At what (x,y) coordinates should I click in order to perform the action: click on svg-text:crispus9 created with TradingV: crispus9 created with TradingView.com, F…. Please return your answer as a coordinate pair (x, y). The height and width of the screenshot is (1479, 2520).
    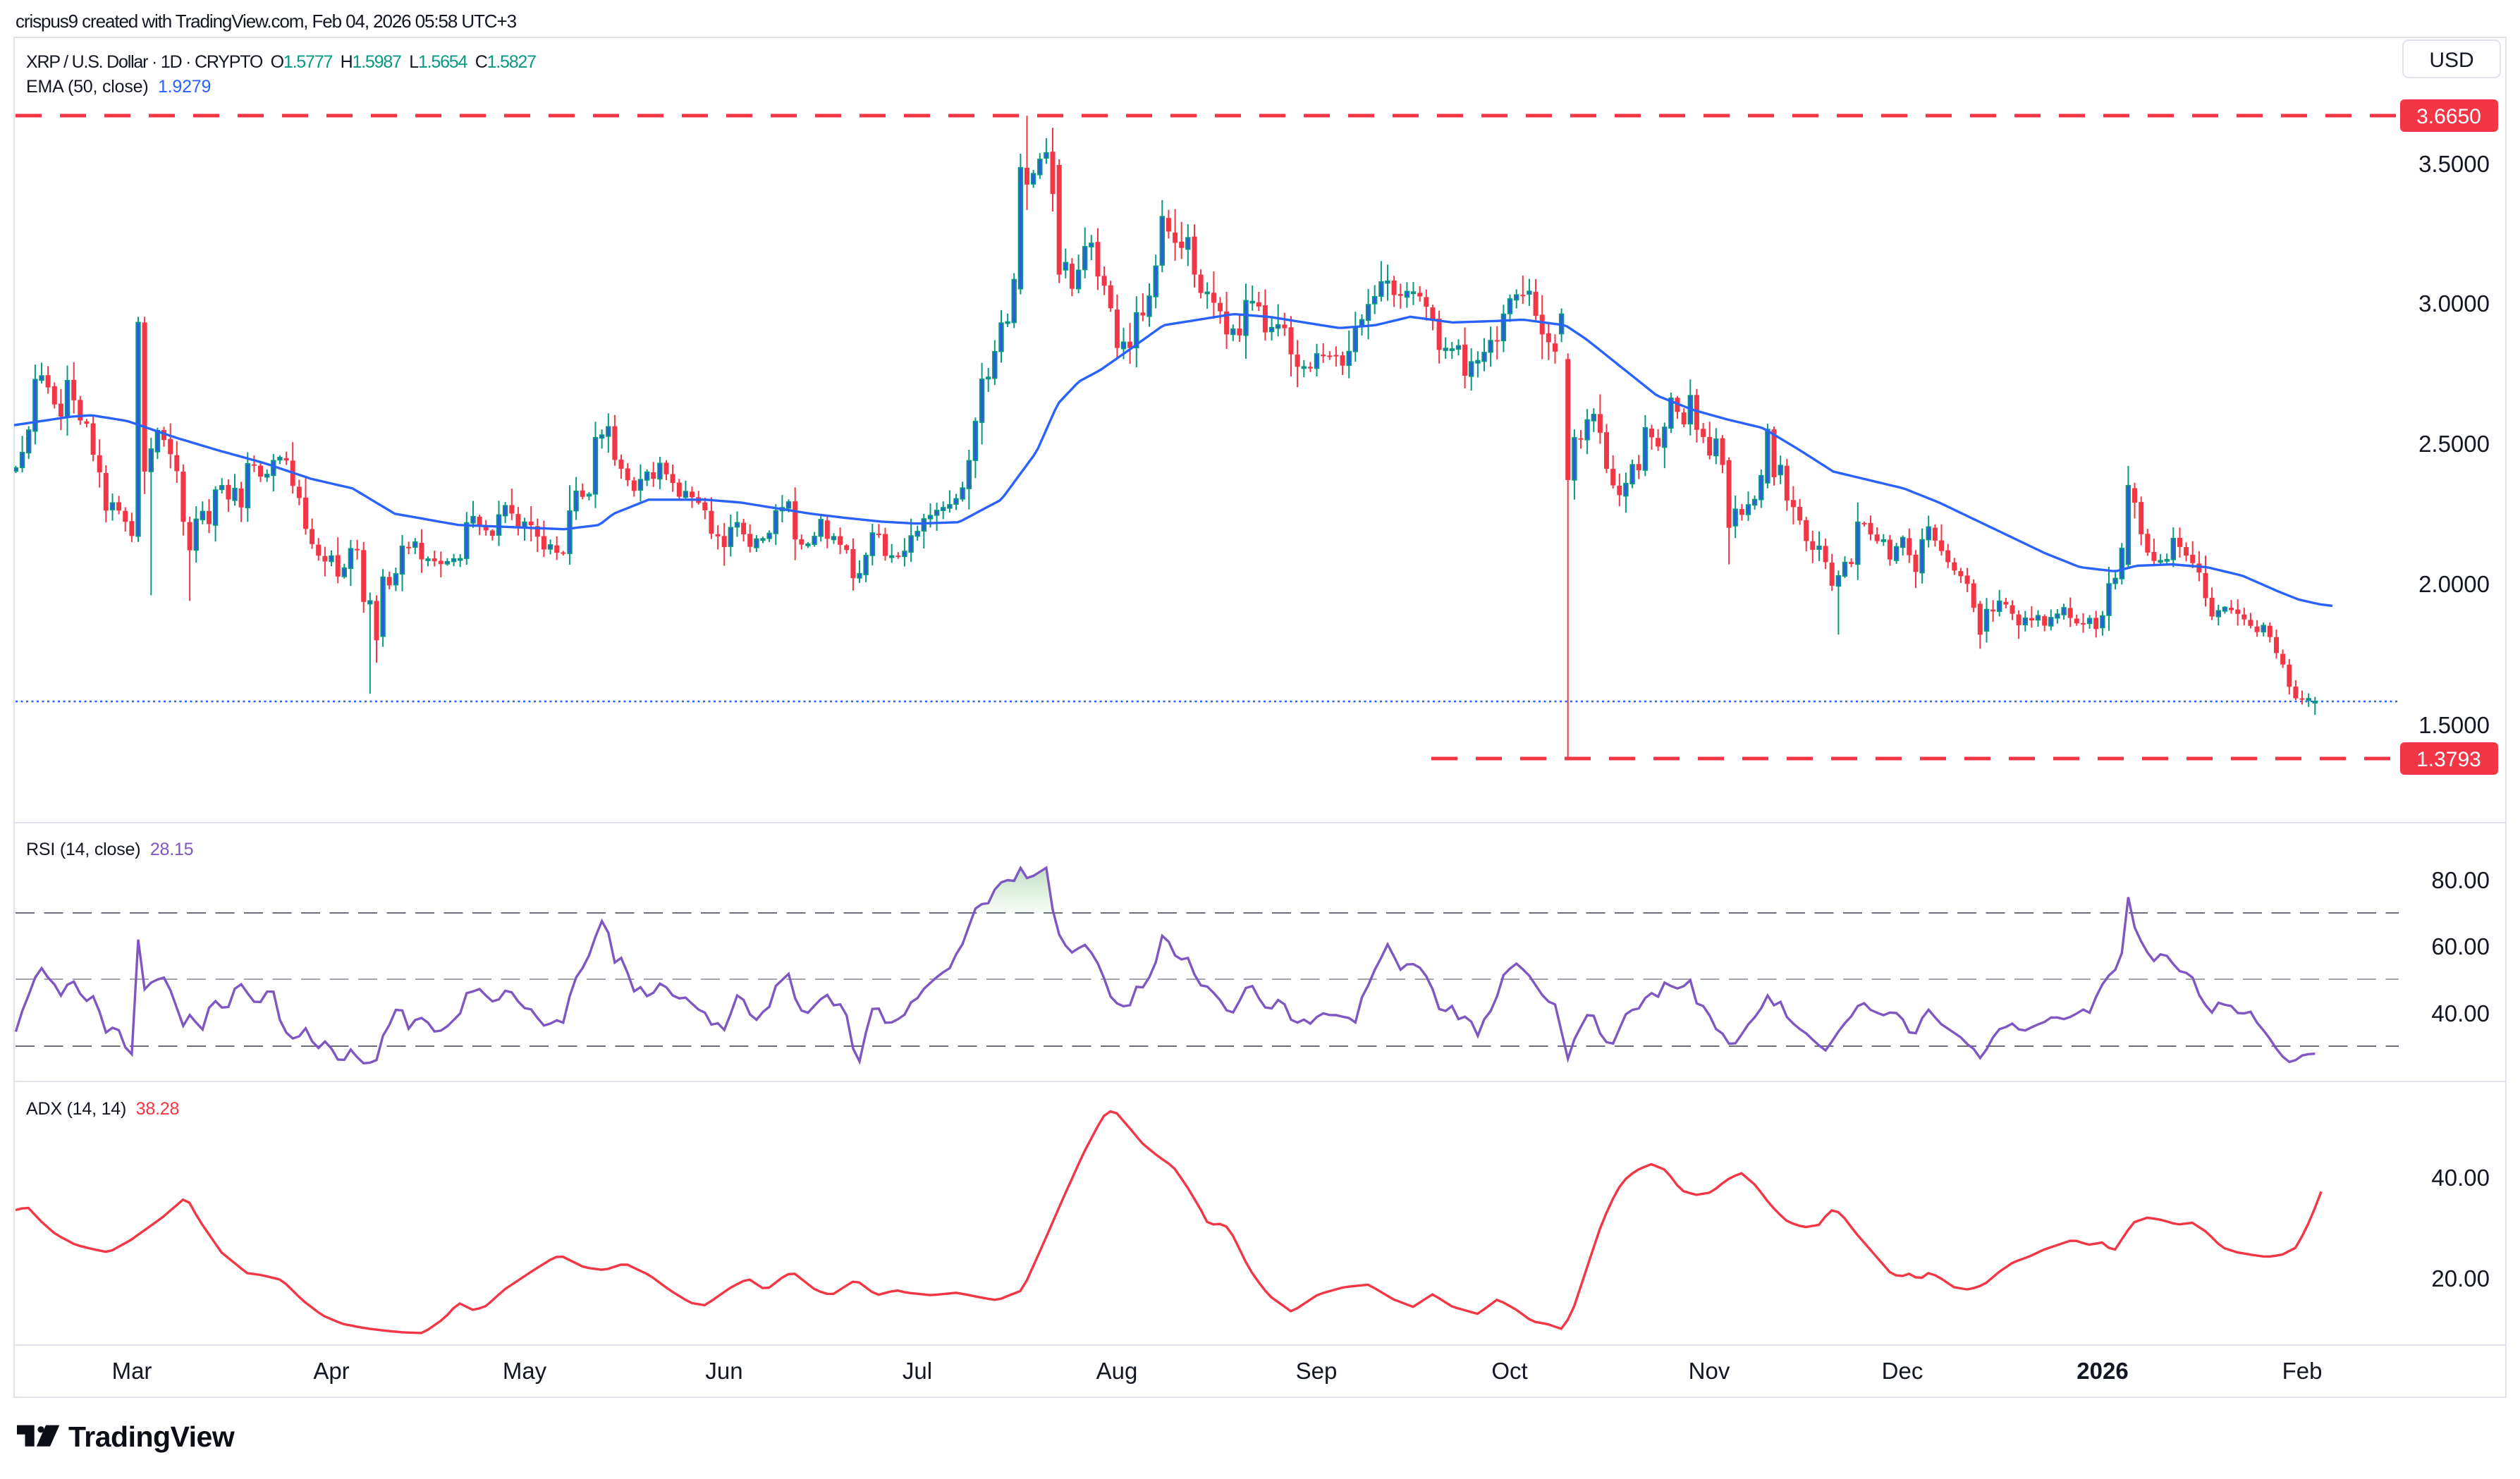
    Looking at the image, I should click on (266, 21).